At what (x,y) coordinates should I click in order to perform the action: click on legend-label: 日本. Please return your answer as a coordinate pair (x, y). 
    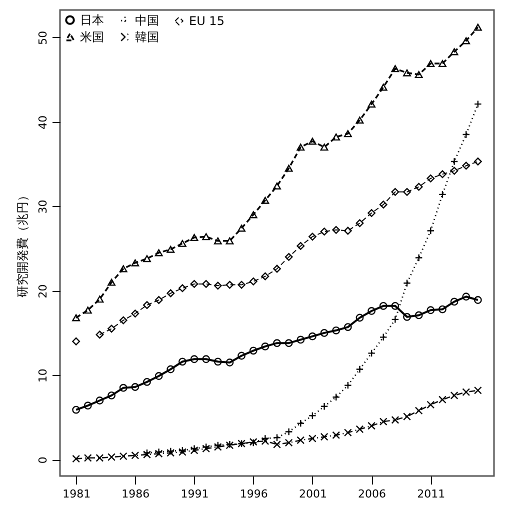
    Looking at the image, I should click on (92, 20).